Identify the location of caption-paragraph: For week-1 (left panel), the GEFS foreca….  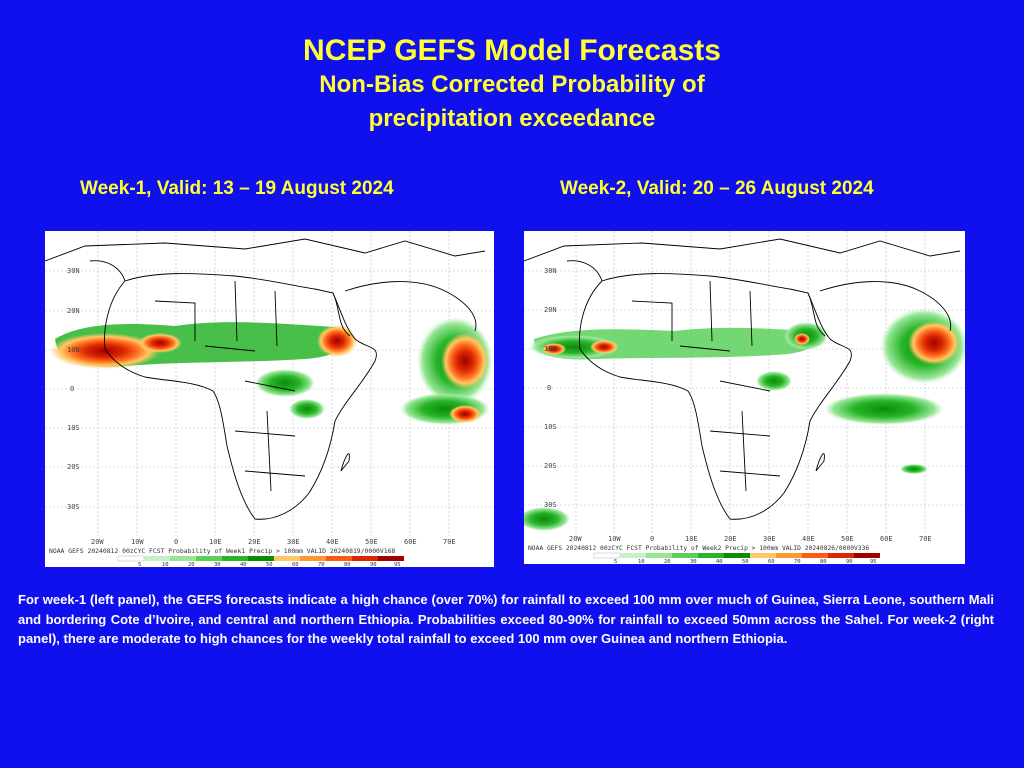
(506, 619).